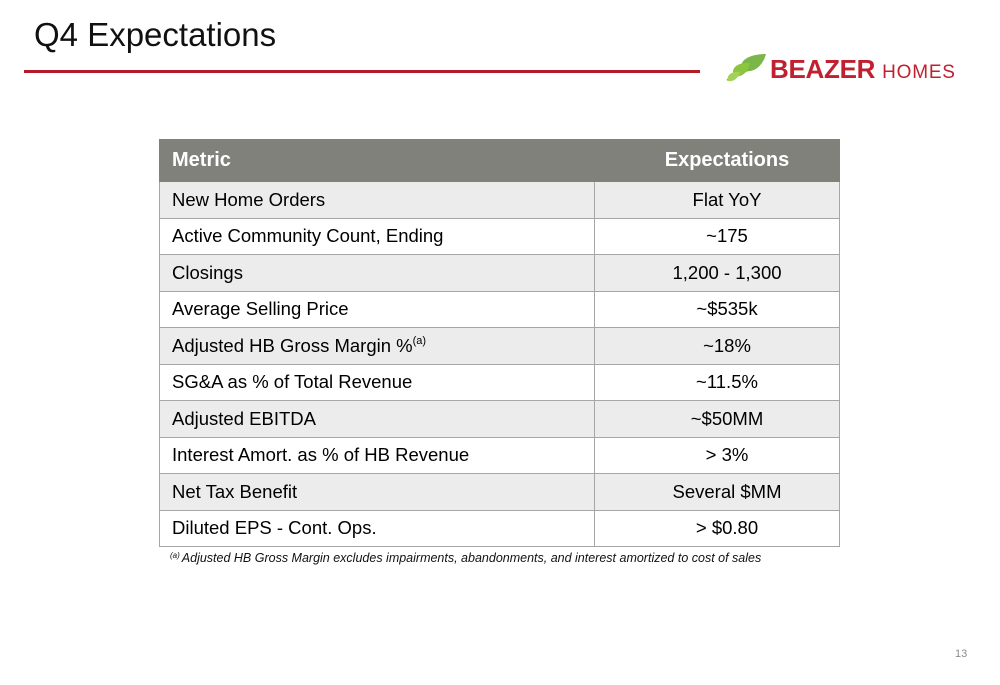 Image resolution: width=1000 pixels, height=685 pixels. I want to click on table-row: Interest Amort. as % of HB Revenue > 3%, so click(499, 455).